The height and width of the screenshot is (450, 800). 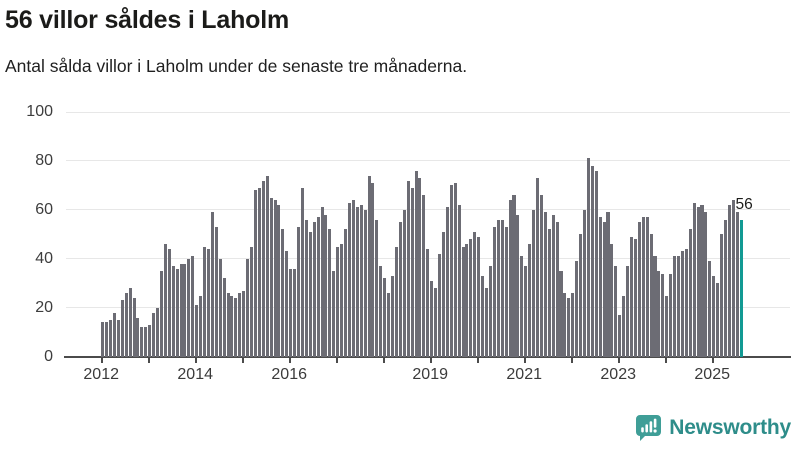 I want to click on x-axis-tick-2022, so click(x=571, y=361).